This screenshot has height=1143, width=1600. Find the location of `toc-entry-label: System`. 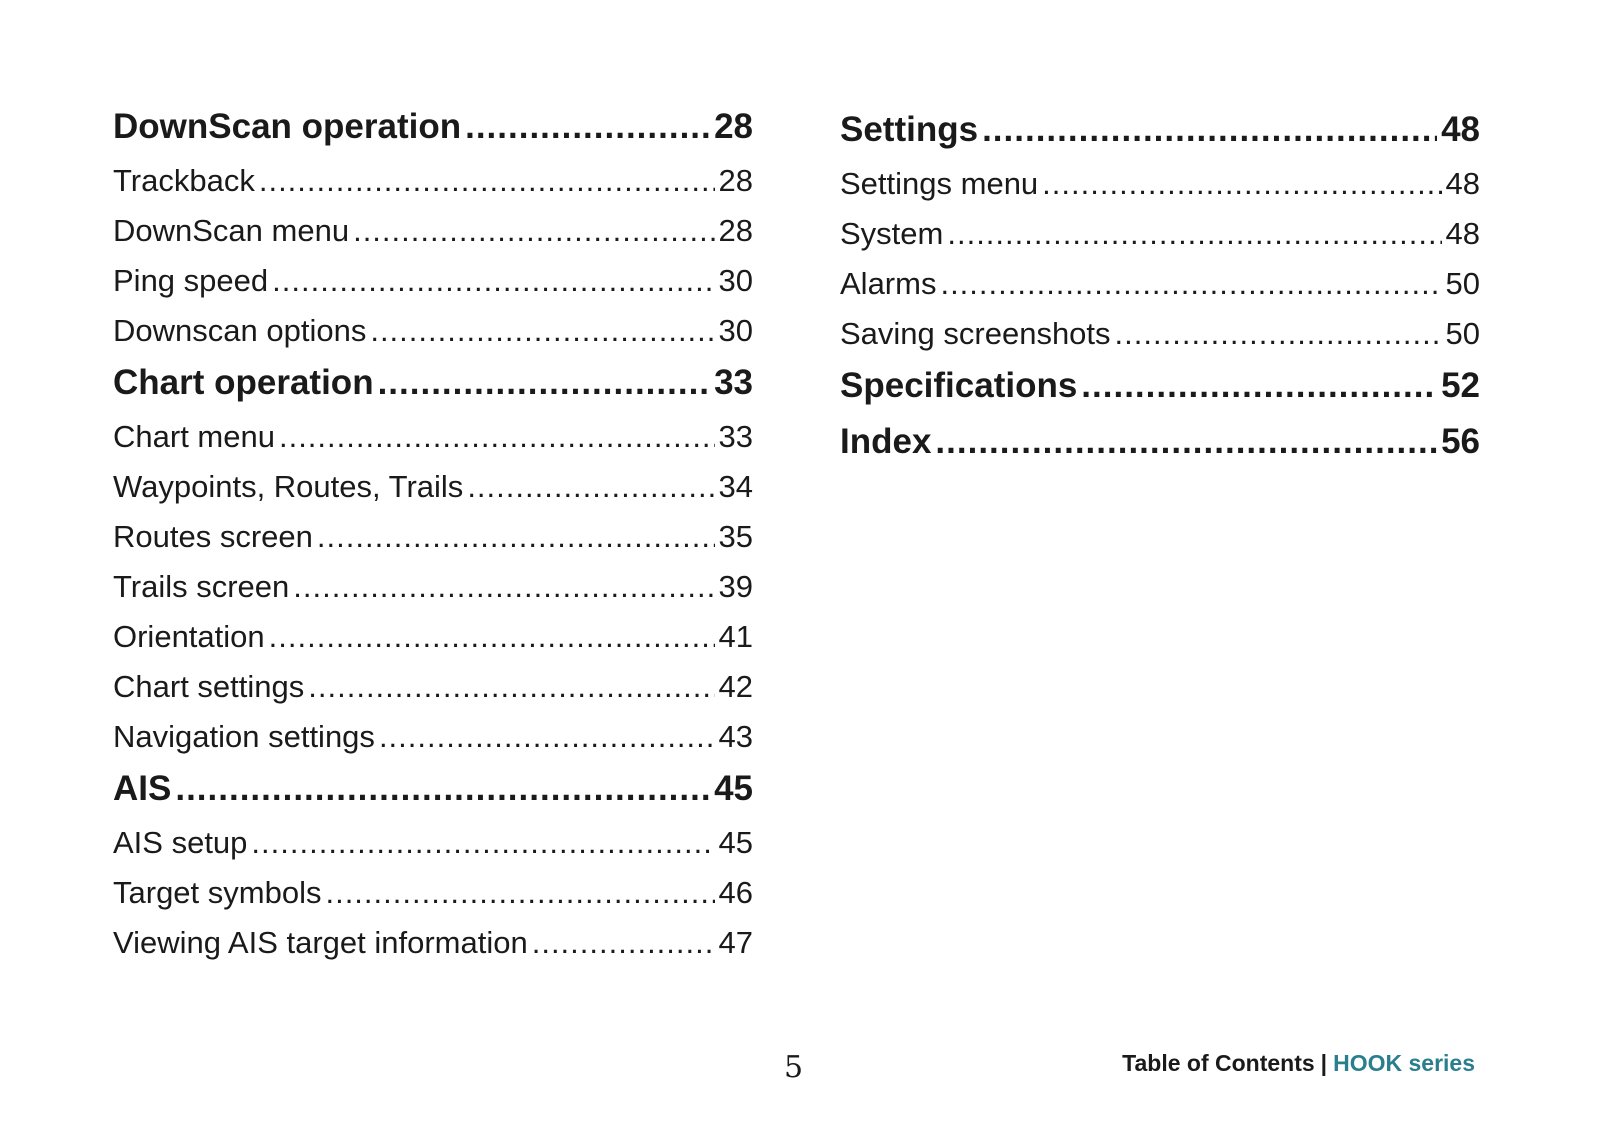

toc-entry-label: System is located at coordinates (892, 233).